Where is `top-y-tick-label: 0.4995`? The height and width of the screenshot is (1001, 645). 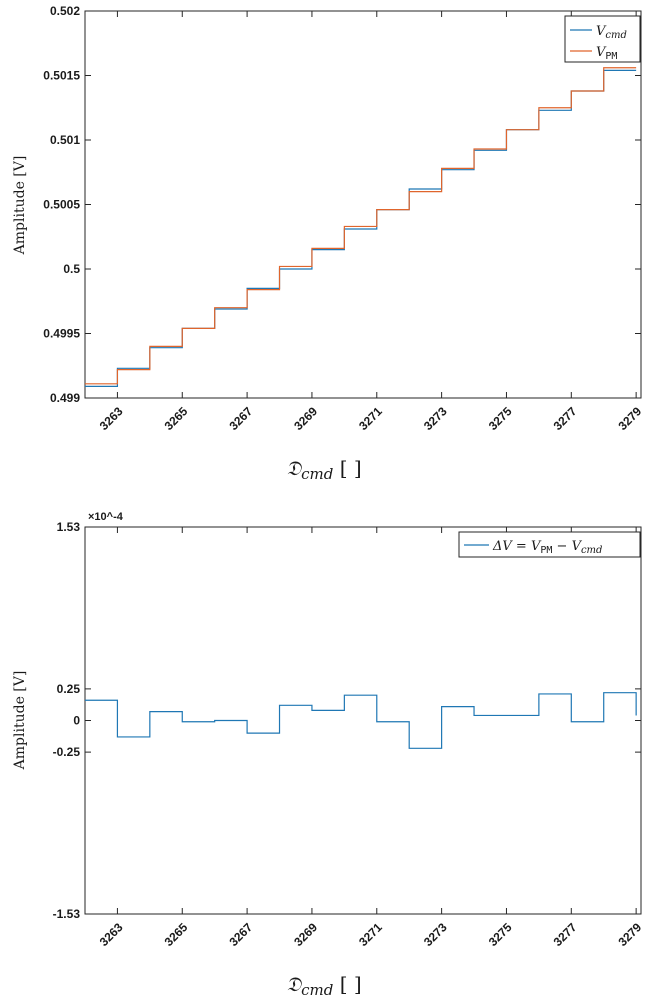
top-y-tick-label: 0.4995 is located at coordinates (61, 334).